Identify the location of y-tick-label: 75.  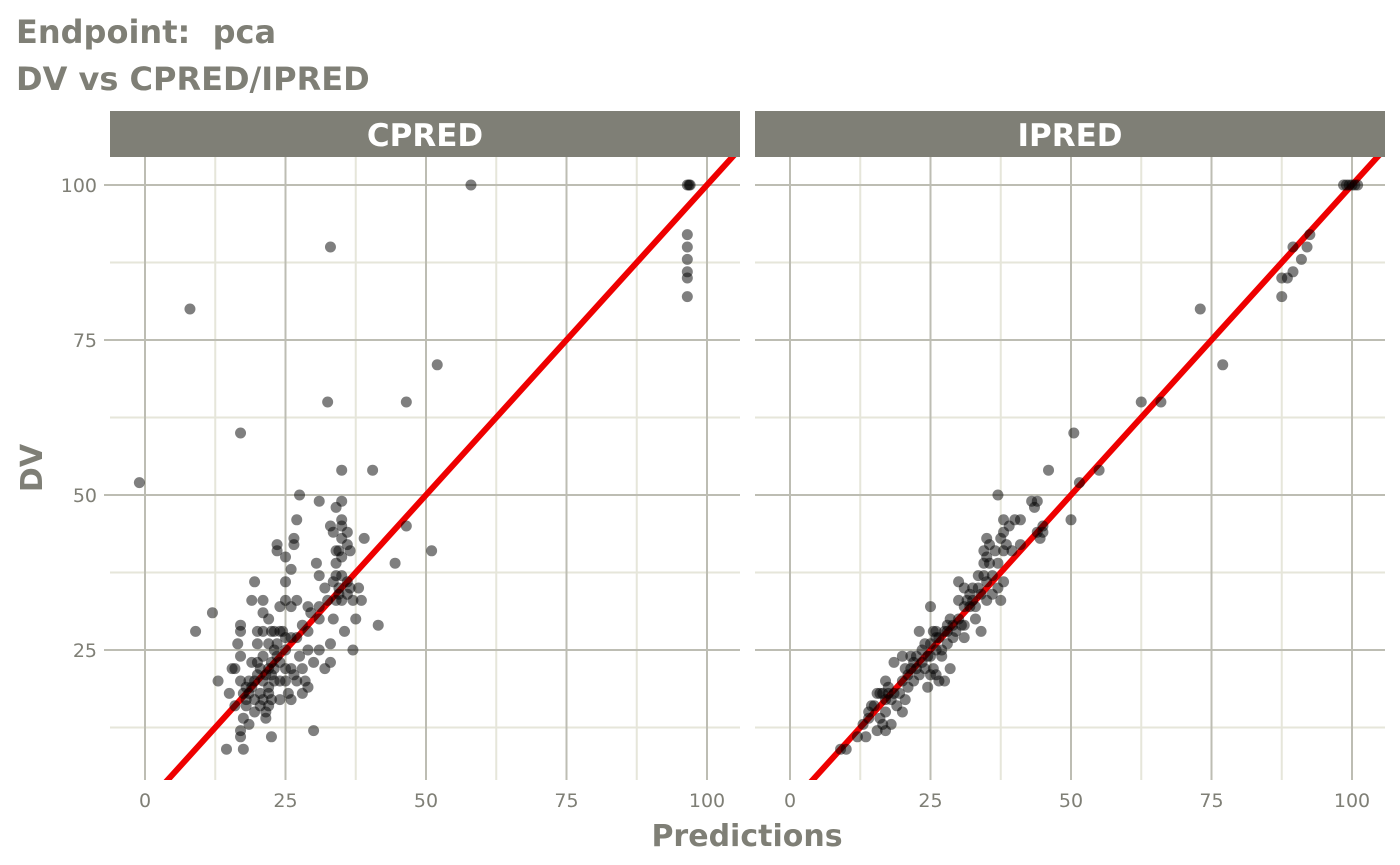
(85, 341).